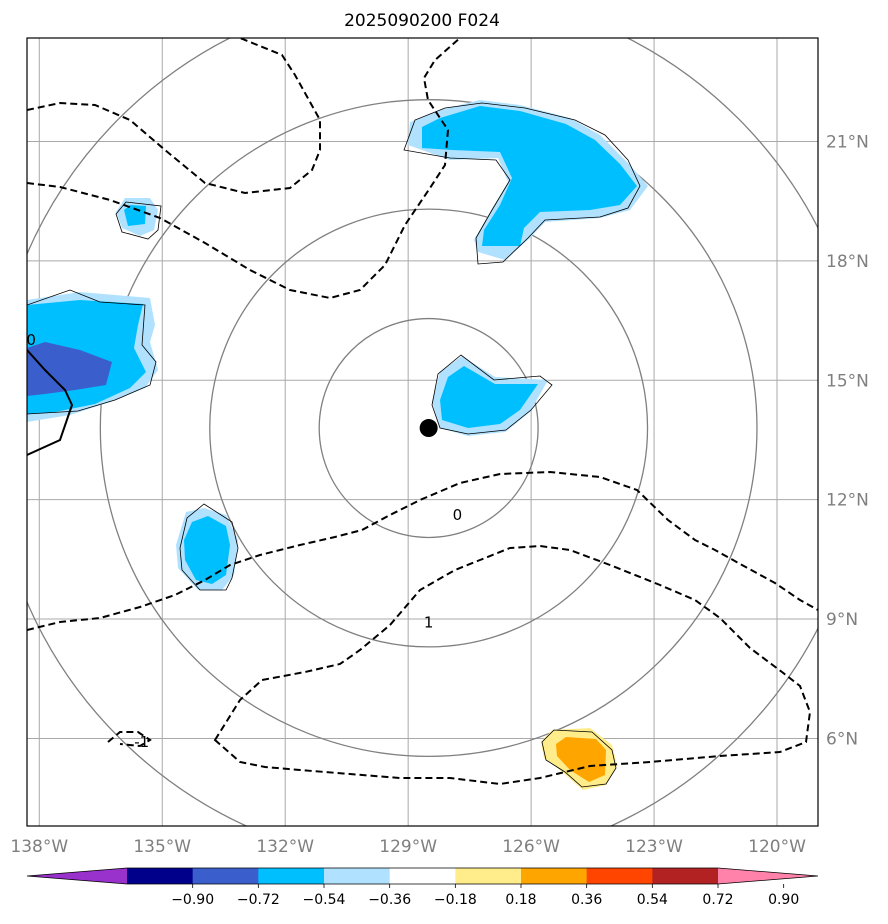 This screenshot has height=924, width=888. I want to click on lat-label-0: 21°N, so click(847, 142).